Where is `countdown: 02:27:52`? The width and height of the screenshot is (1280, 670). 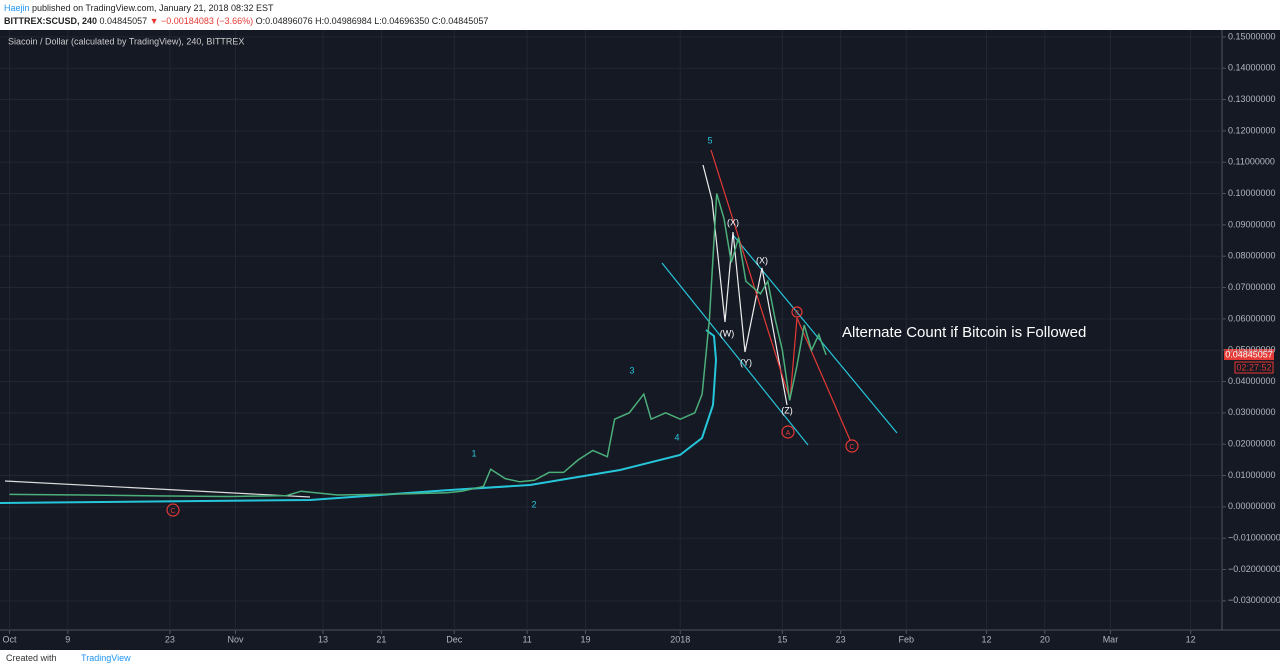
countdown: 02:27:52 is located at coordinates (1253, 367).